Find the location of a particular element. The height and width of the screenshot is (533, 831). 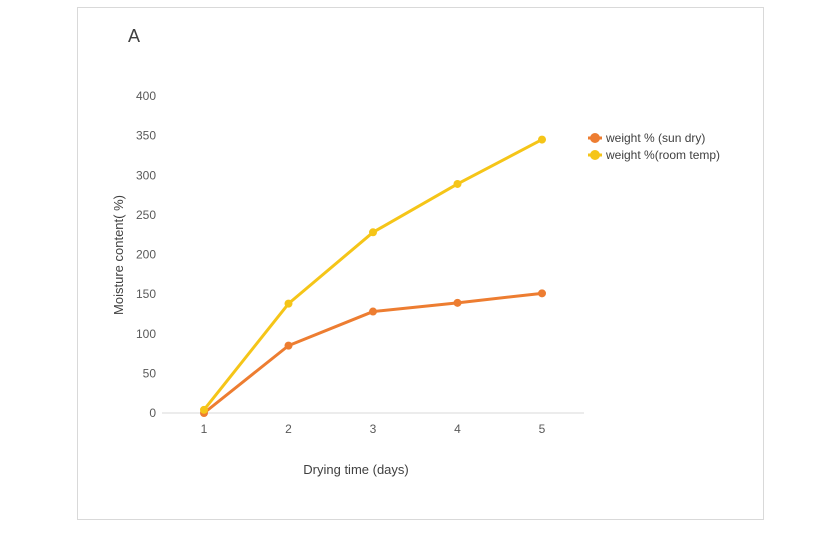

x-tick-label: 4 is located at coordinates (457, 429).